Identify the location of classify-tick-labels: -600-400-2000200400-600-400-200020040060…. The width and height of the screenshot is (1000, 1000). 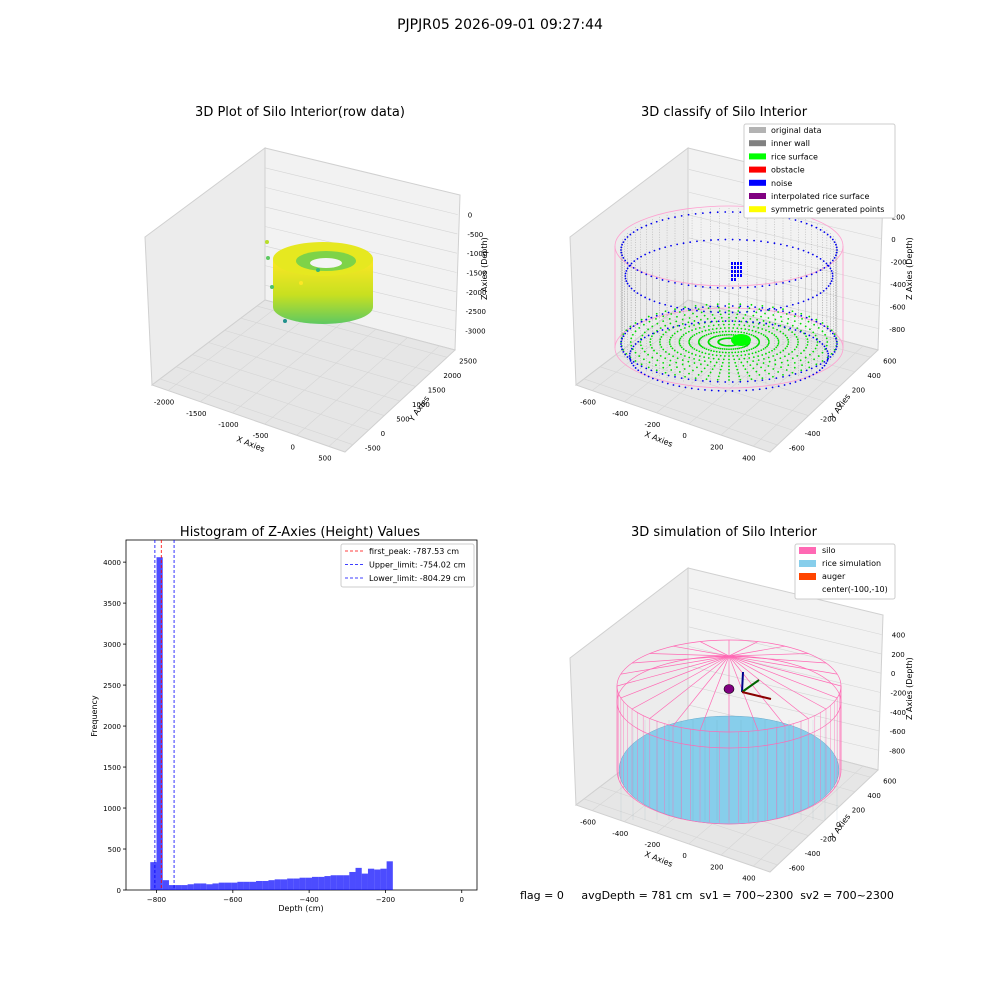
(743, 337).